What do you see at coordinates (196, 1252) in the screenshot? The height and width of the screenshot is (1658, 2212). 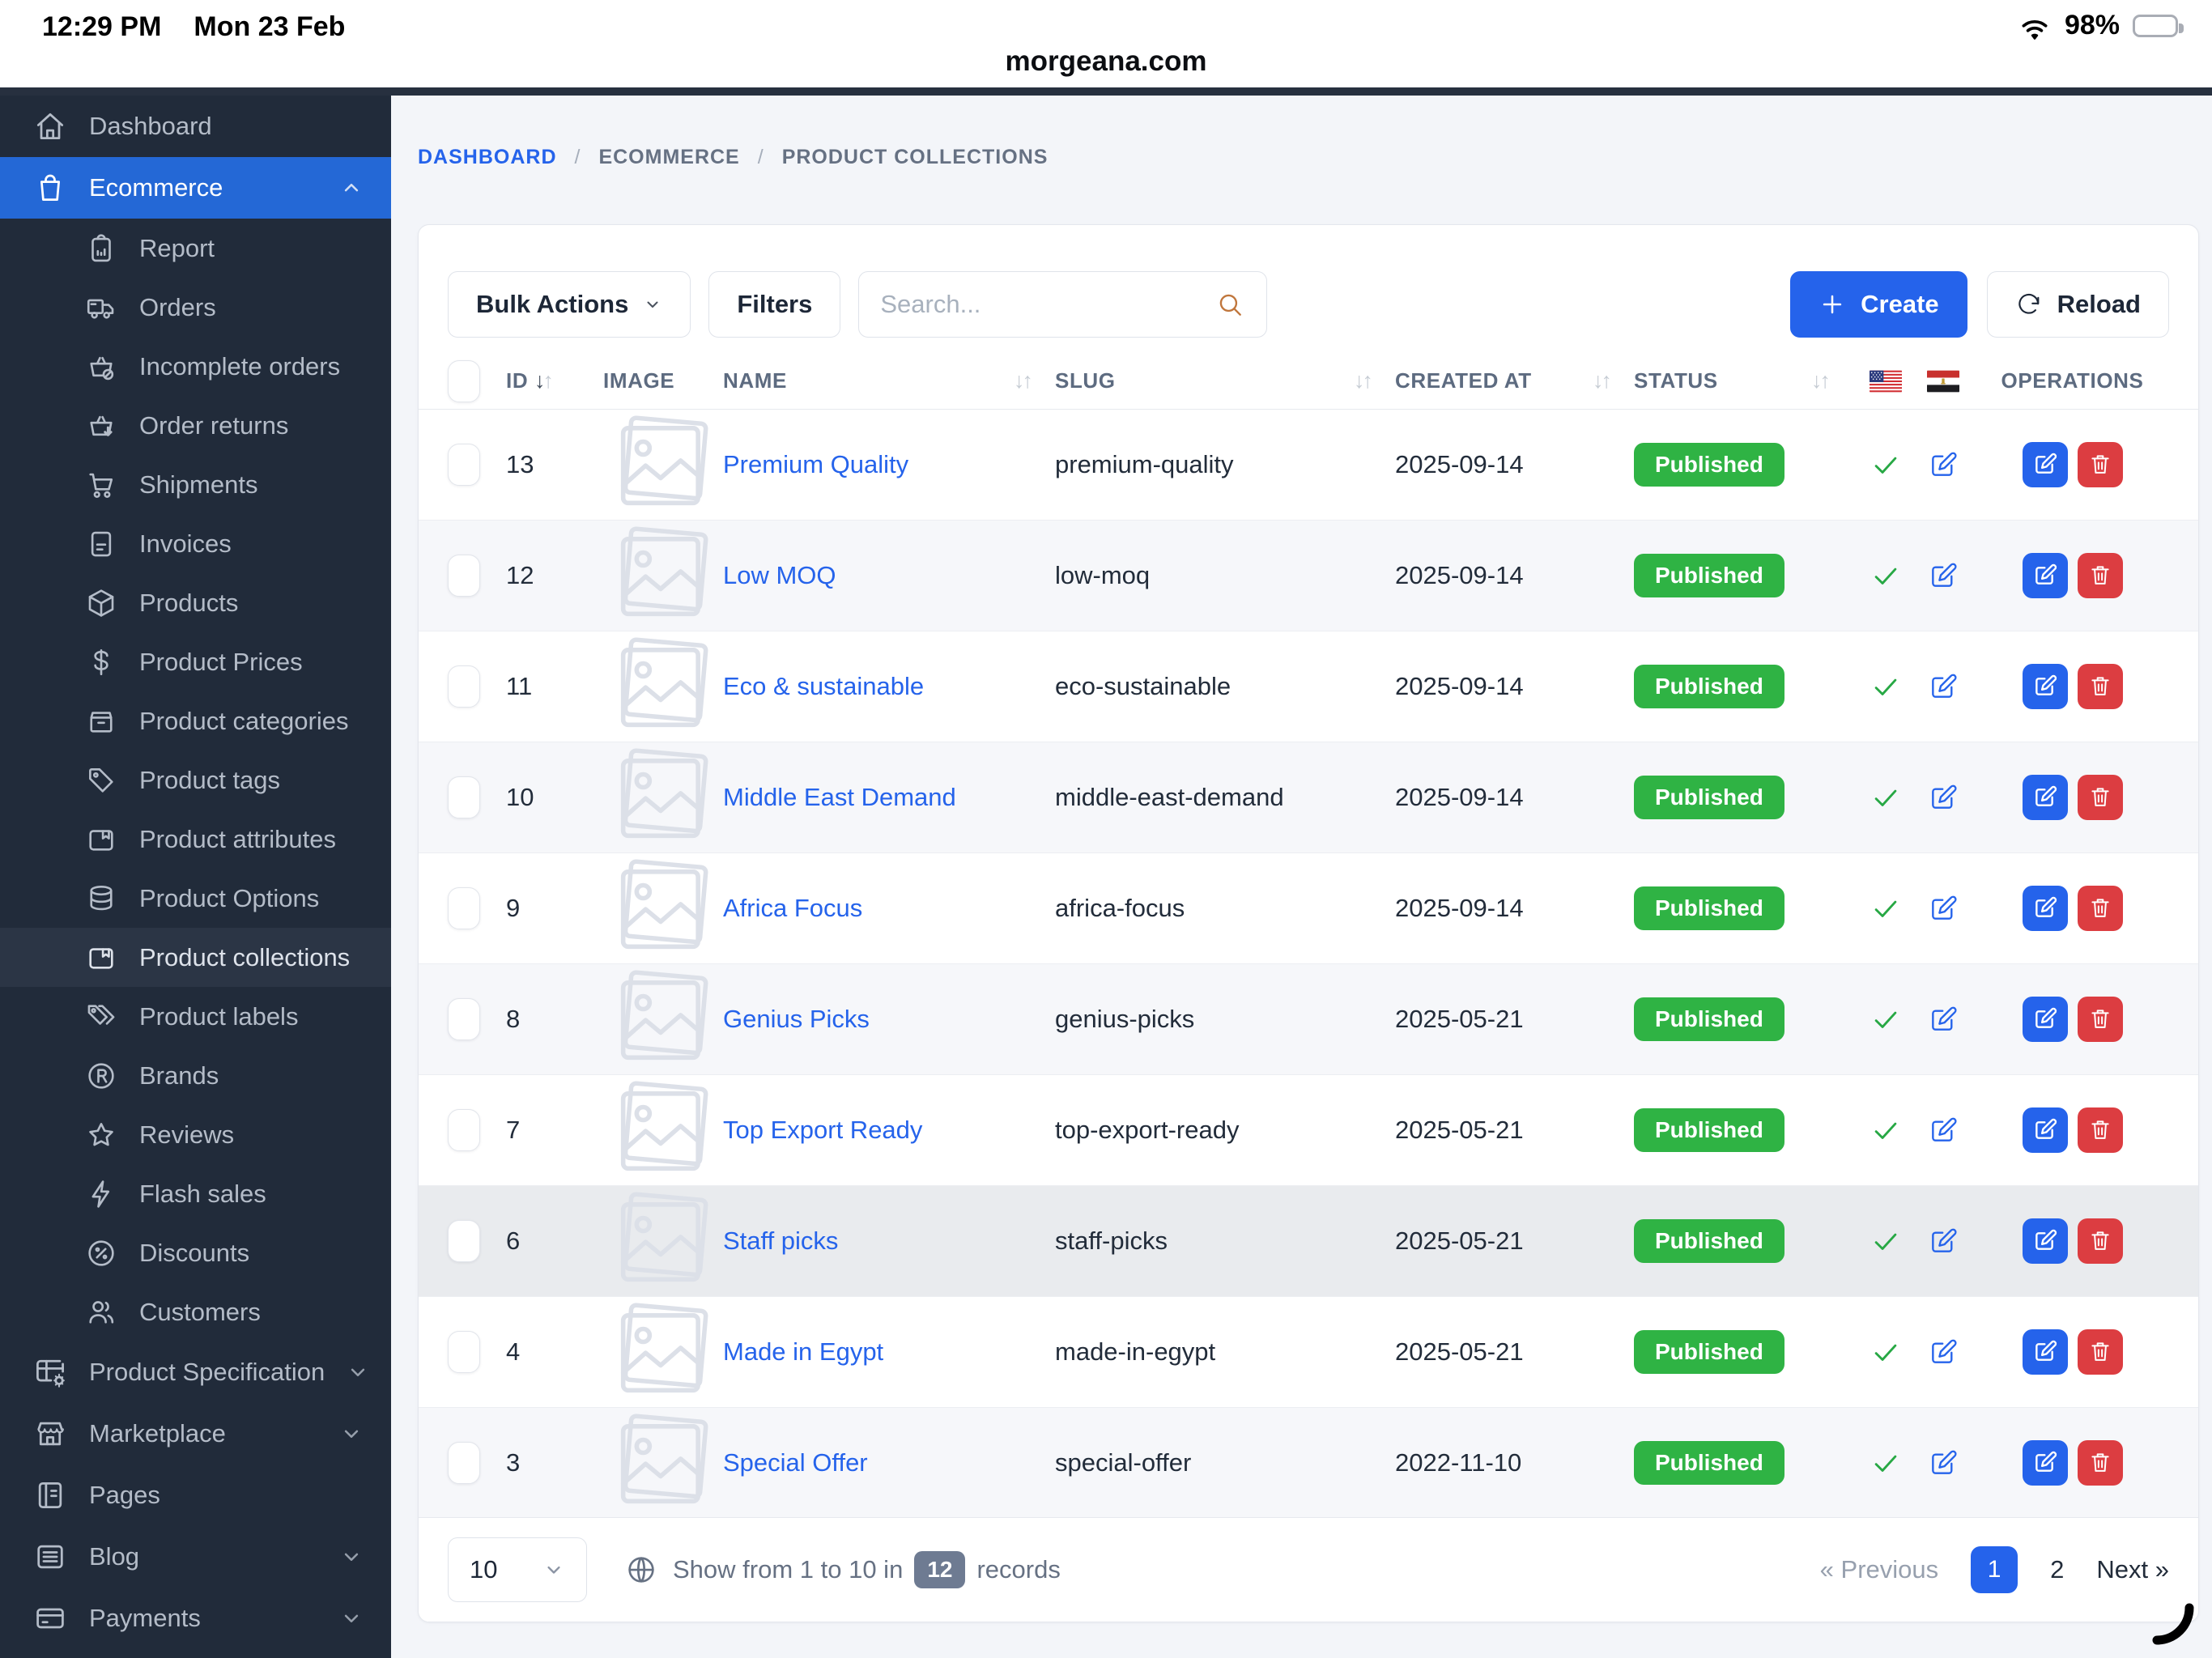 I see `sidebar-item-discounts: Discounts` at bounding box center [196, 1252].